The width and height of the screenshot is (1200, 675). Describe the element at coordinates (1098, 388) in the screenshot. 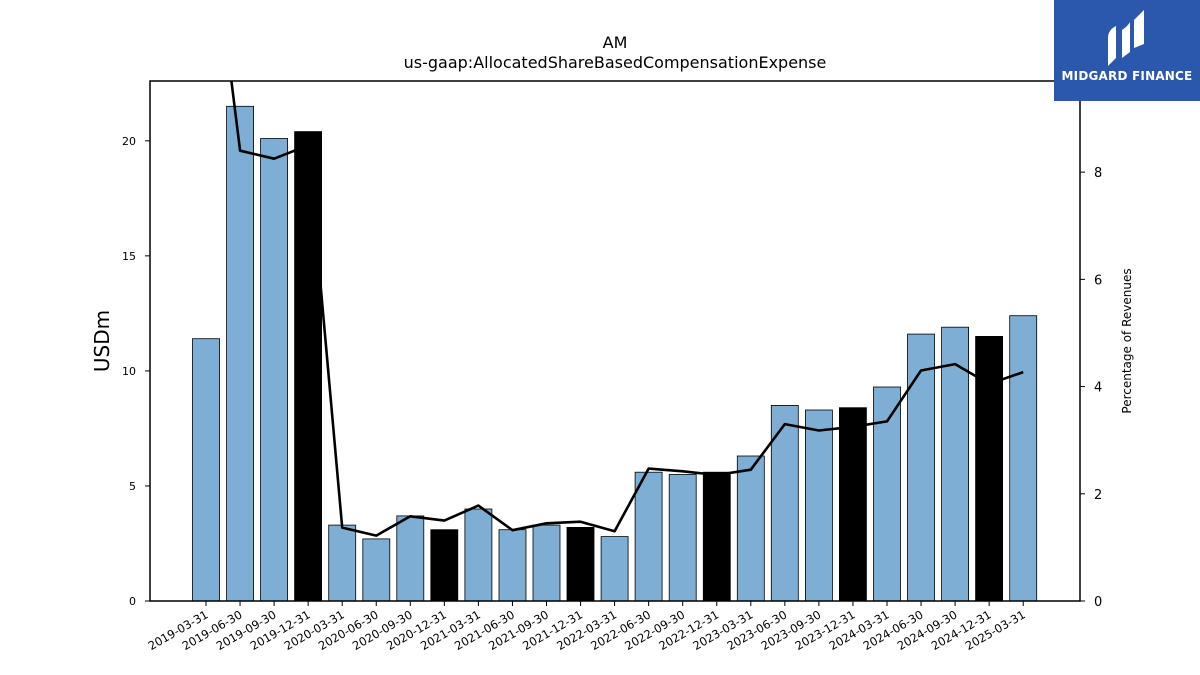

I see `y2-tick-label: 4` at that location.